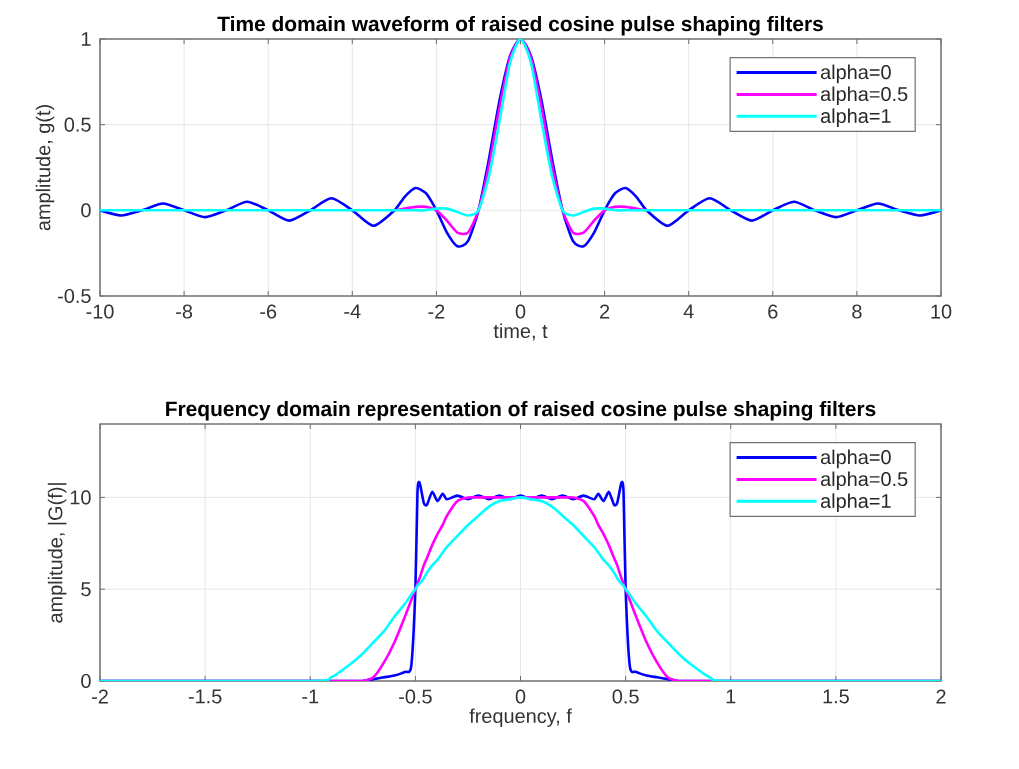 This screenshot has height=769, width=1019. Describe the element at coordinates (45, 168) in the screenshot. I see `y-axis-title: amplitude, g(t)` at that location.